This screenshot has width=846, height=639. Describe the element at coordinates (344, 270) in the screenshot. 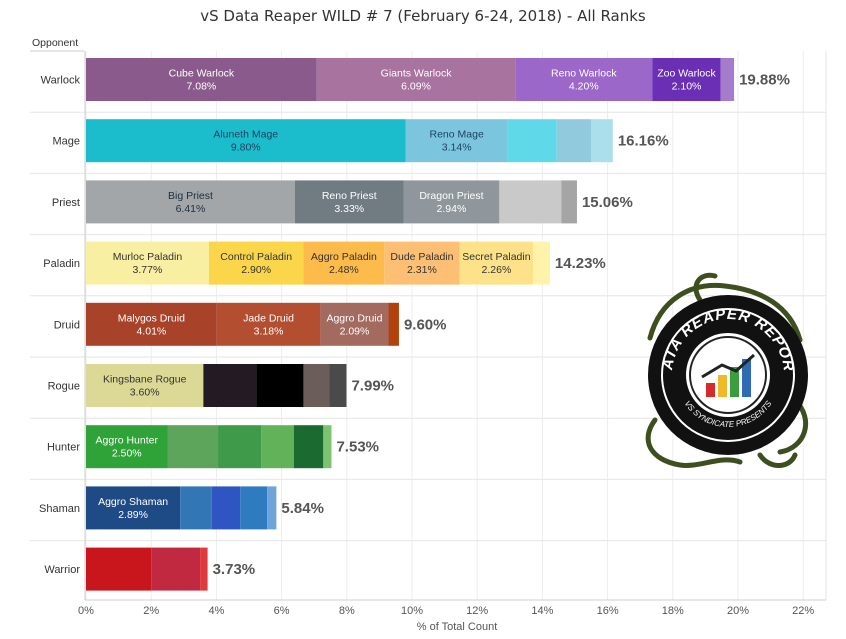

I see `segment-value-label: 2.48%` at that location.